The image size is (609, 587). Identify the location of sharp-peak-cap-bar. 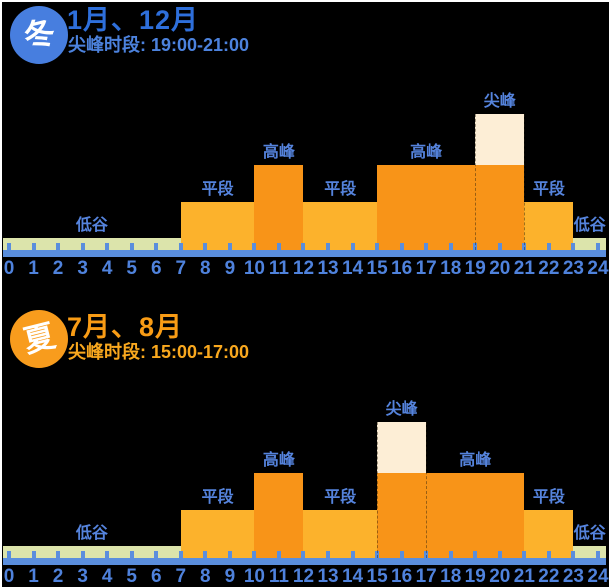
(500, 139).